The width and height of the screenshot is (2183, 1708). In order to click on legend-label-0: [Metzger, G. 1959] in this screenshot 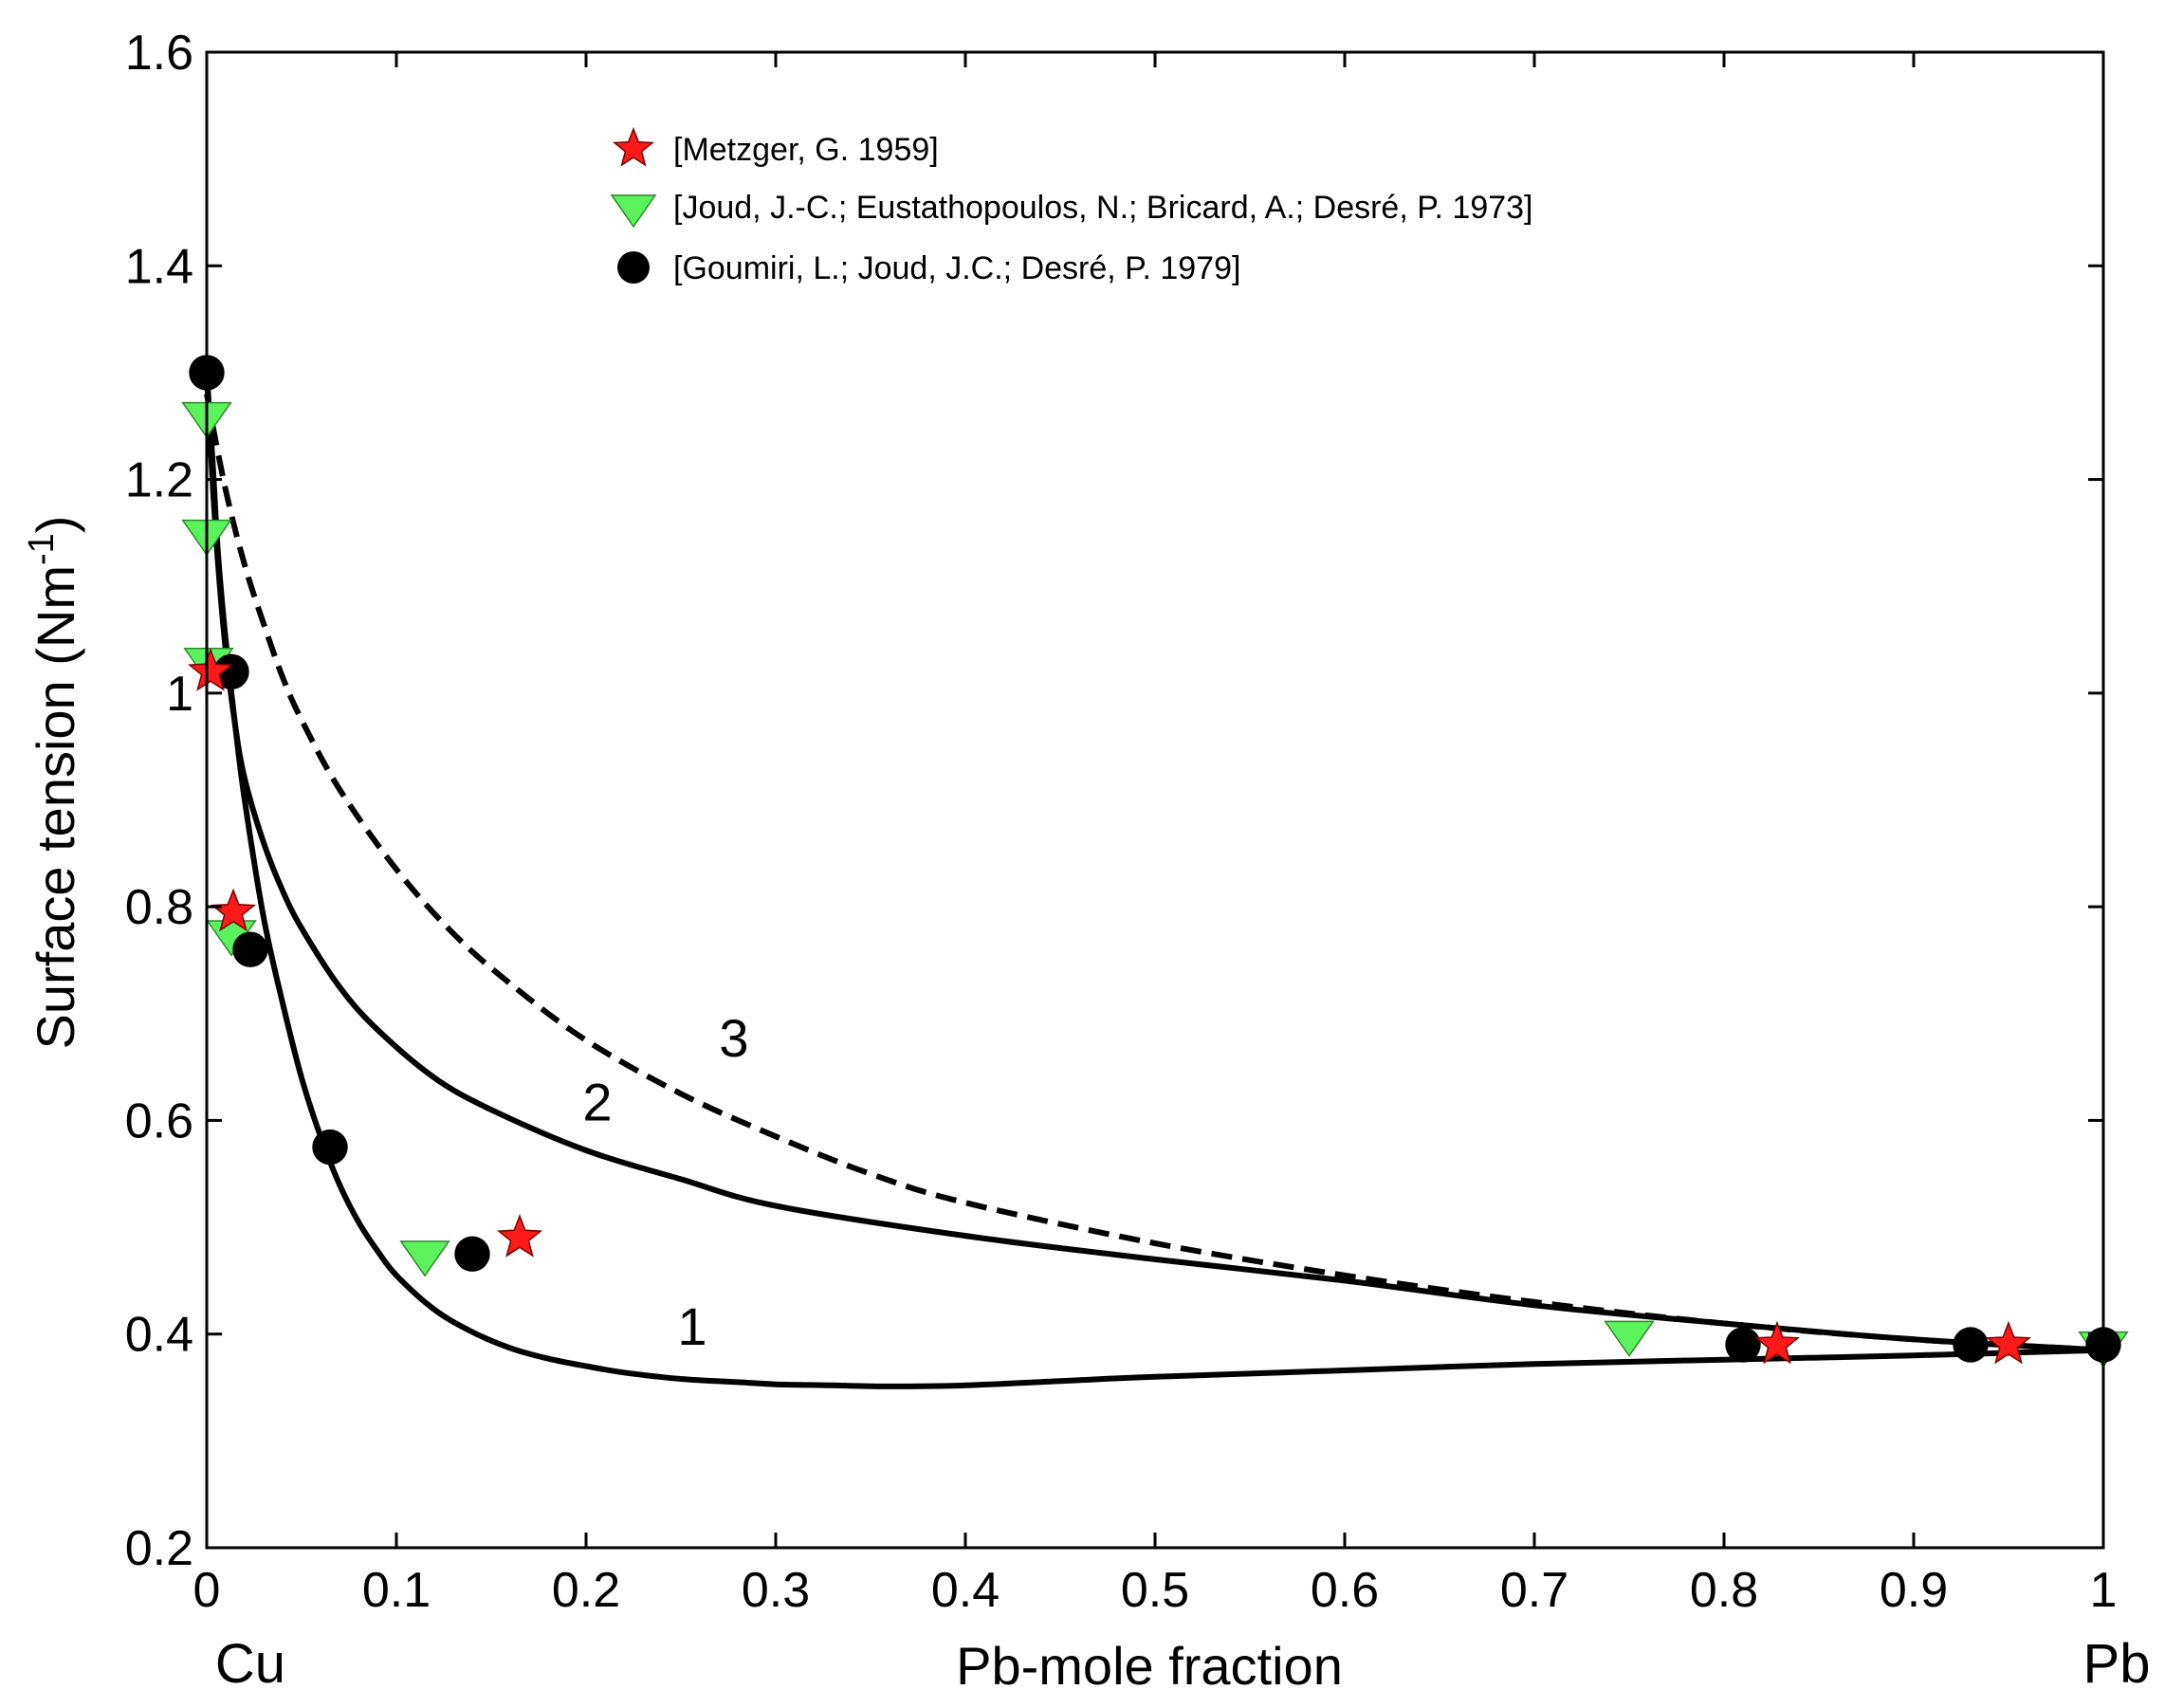, I will do `click(806, 150)`.